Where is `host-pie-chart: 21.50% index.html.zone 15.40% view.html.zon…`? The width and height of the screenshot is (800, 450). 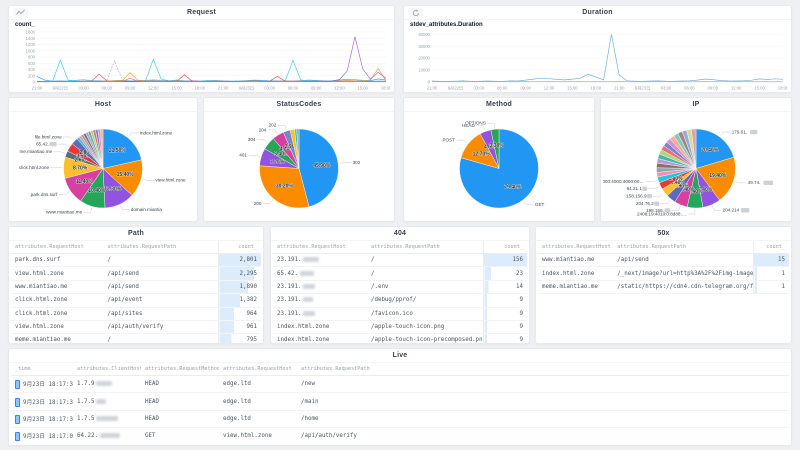
host-pie-chart: 21.50% index.html.zone 15.40% view.html.zon… is located at coordinates (103, 166).